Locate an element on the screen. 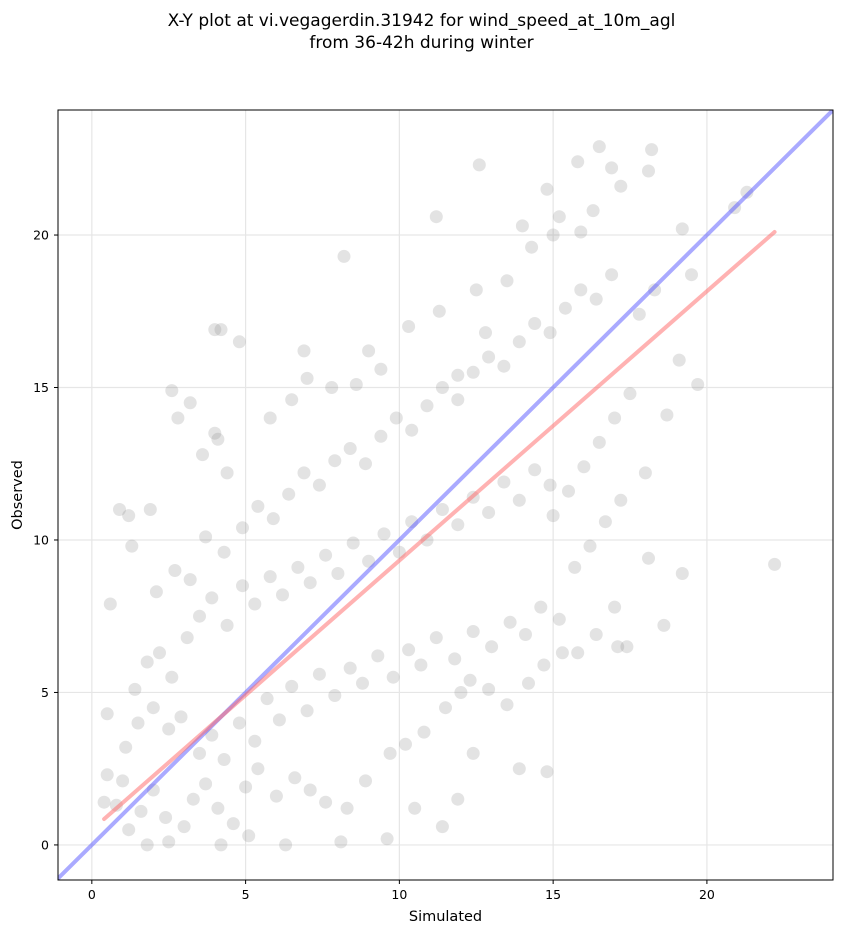 The height and width of the screenshot is (934, 843). x-tick-label: 20 is located at coordinates (707, 894).